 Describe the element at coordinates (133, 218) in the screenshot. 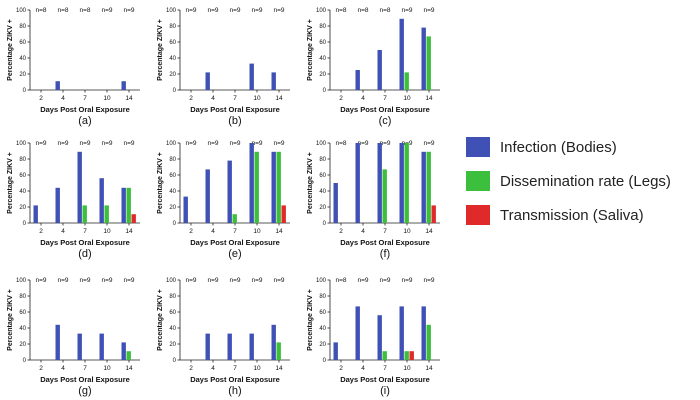

I see `panel-4-bar-transmission` at that location.